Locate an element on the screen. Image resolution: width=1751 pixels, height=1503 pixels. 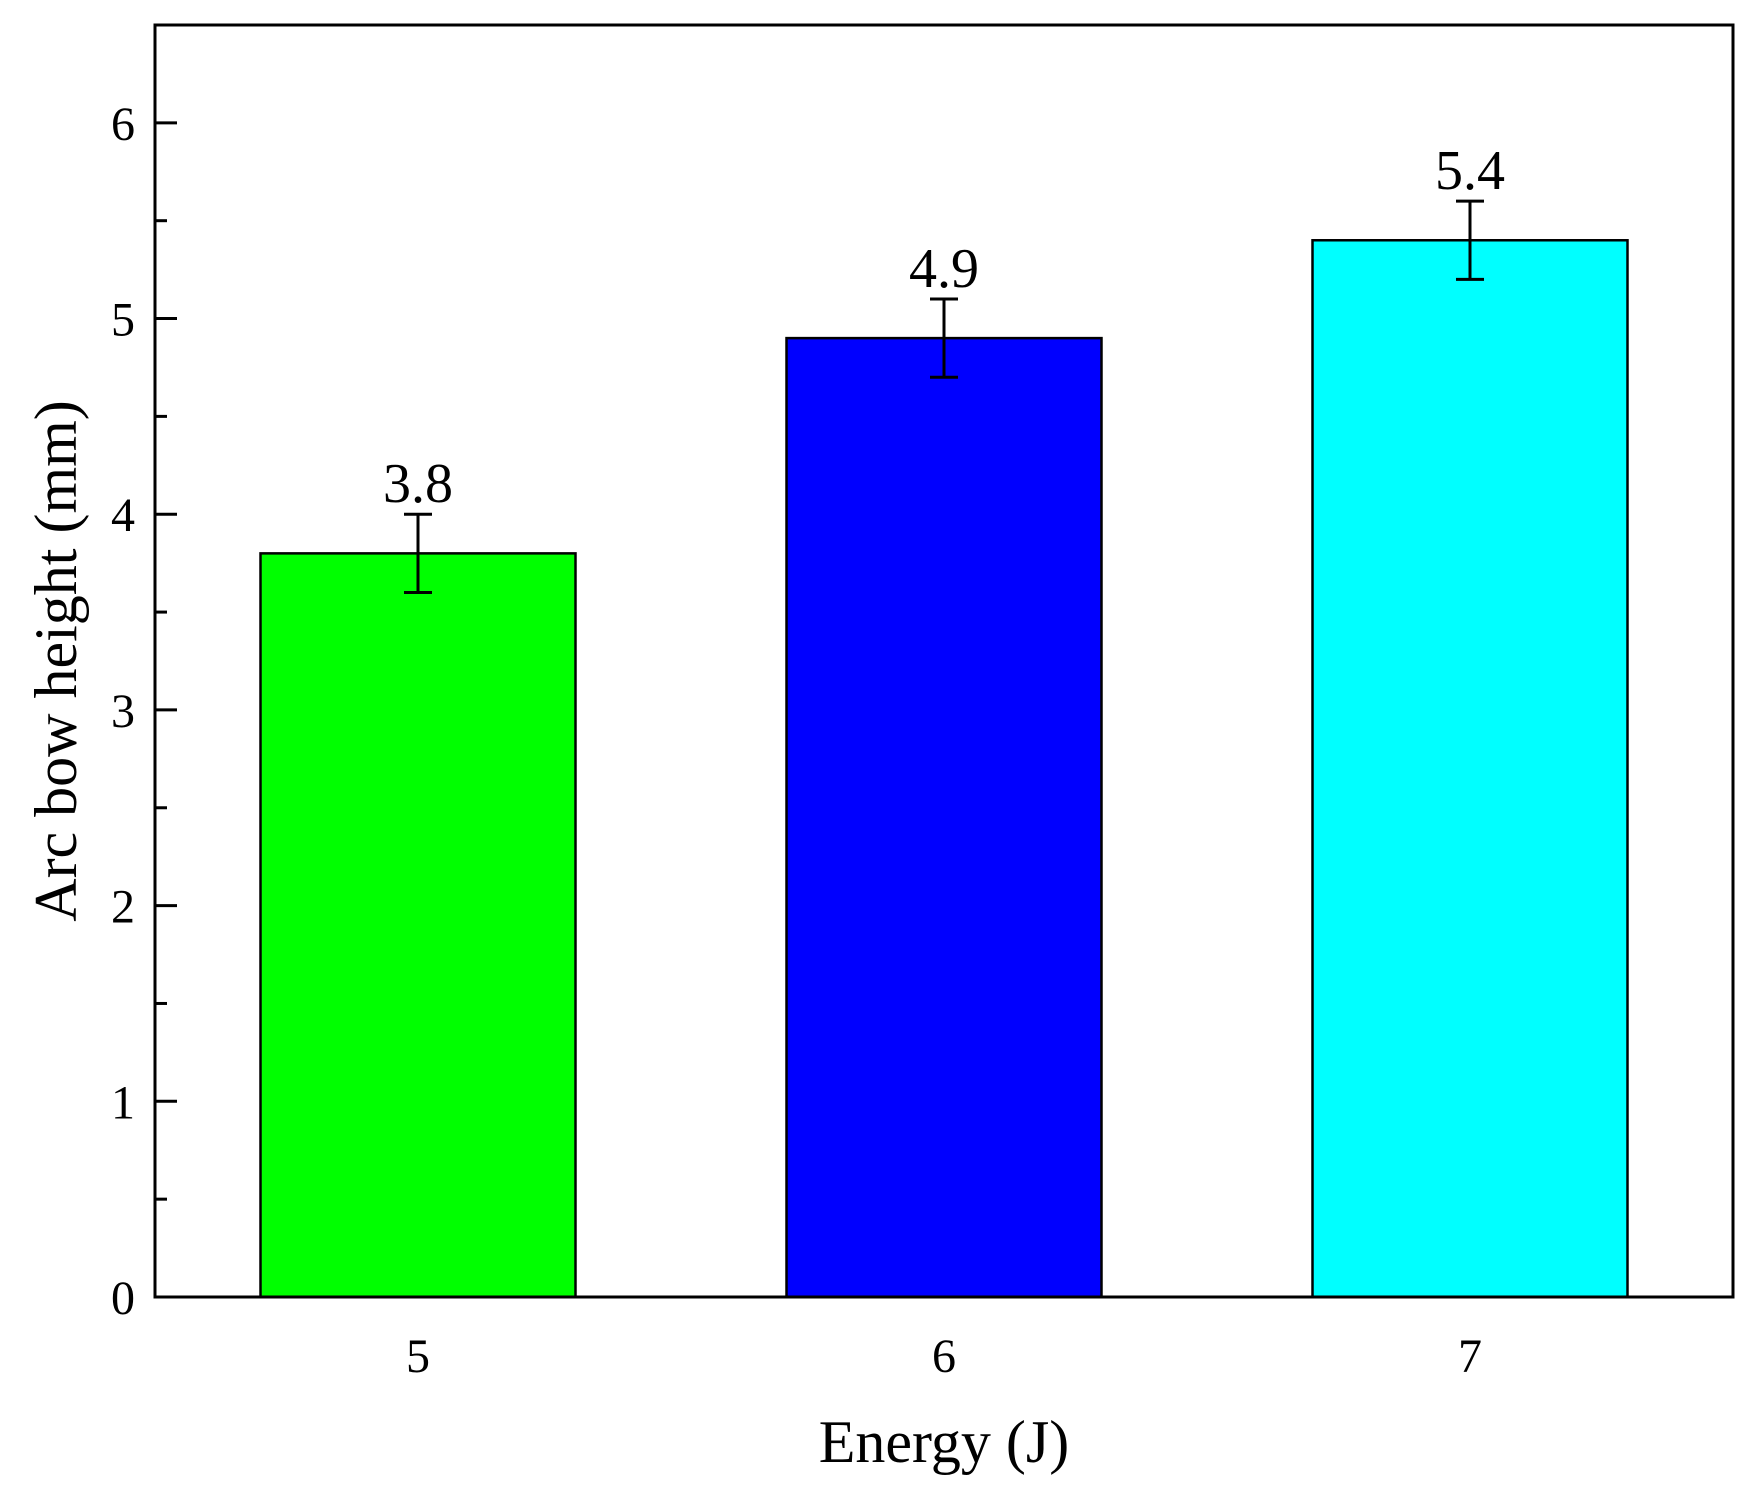
y-tick-label: 0 is located at coordinates (123, 1298).